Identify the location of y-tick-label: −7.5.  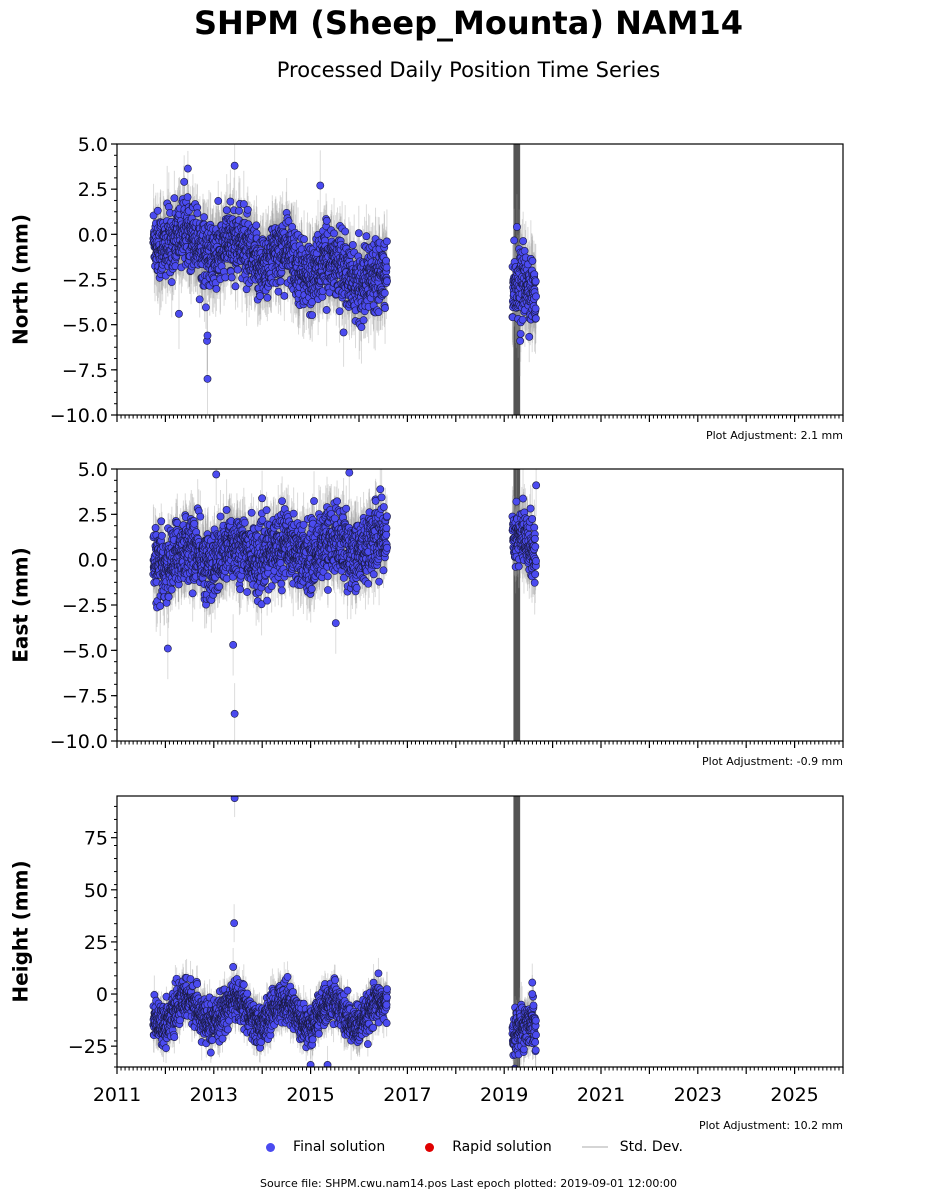
(85, 371).